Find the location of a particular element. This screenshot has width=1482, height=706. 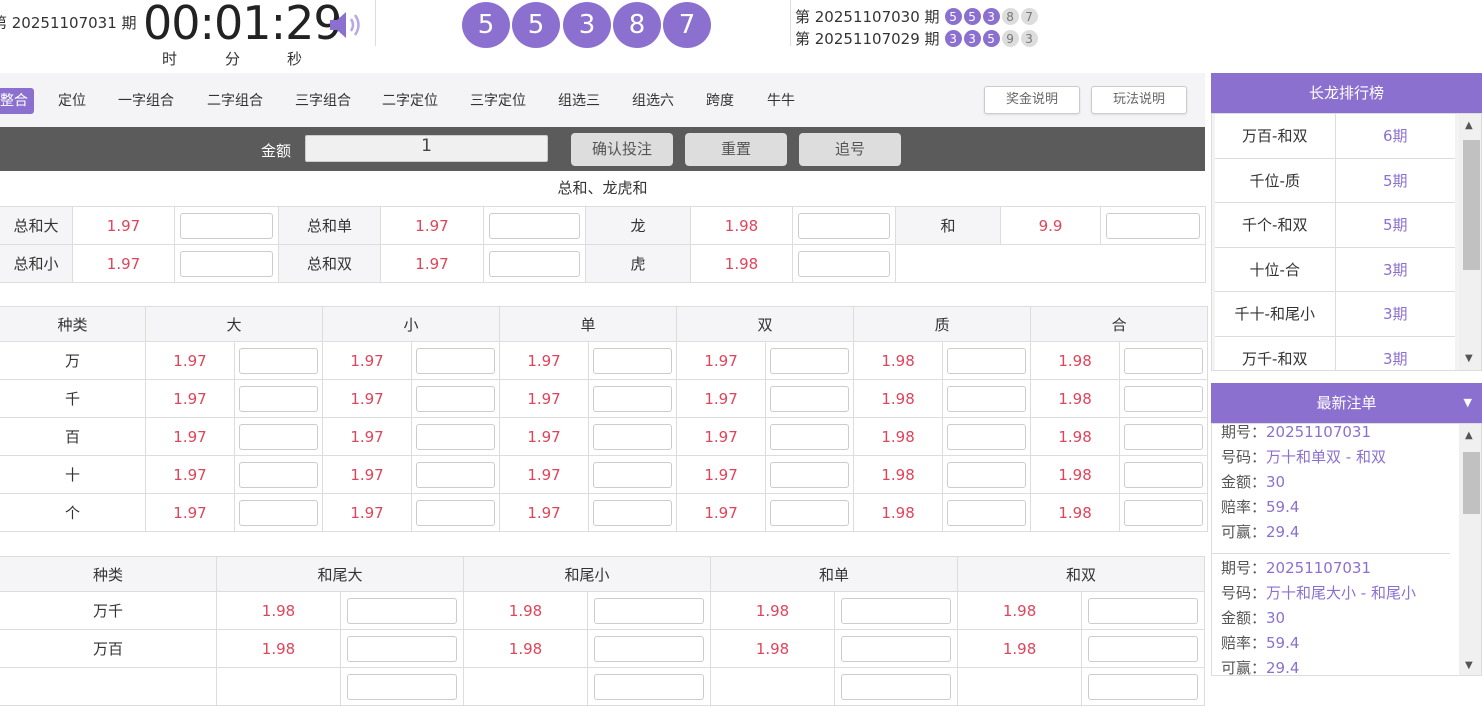

row-label is located at coordinates (108, 686).